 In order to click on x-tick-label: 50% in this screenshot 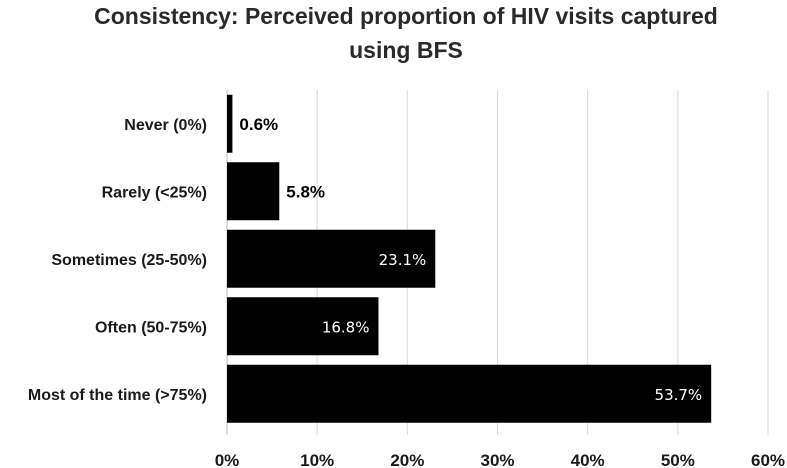, I will do `click(678, 459)`.